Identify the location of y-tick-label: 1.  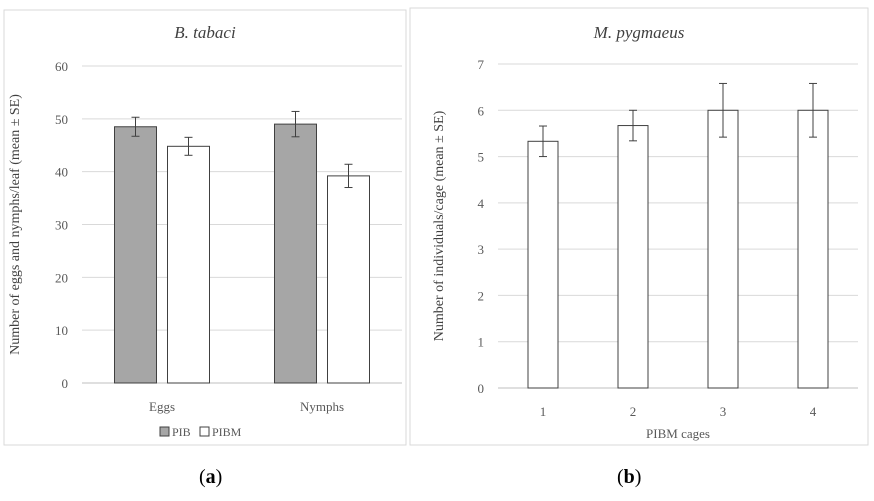
(481, 342).